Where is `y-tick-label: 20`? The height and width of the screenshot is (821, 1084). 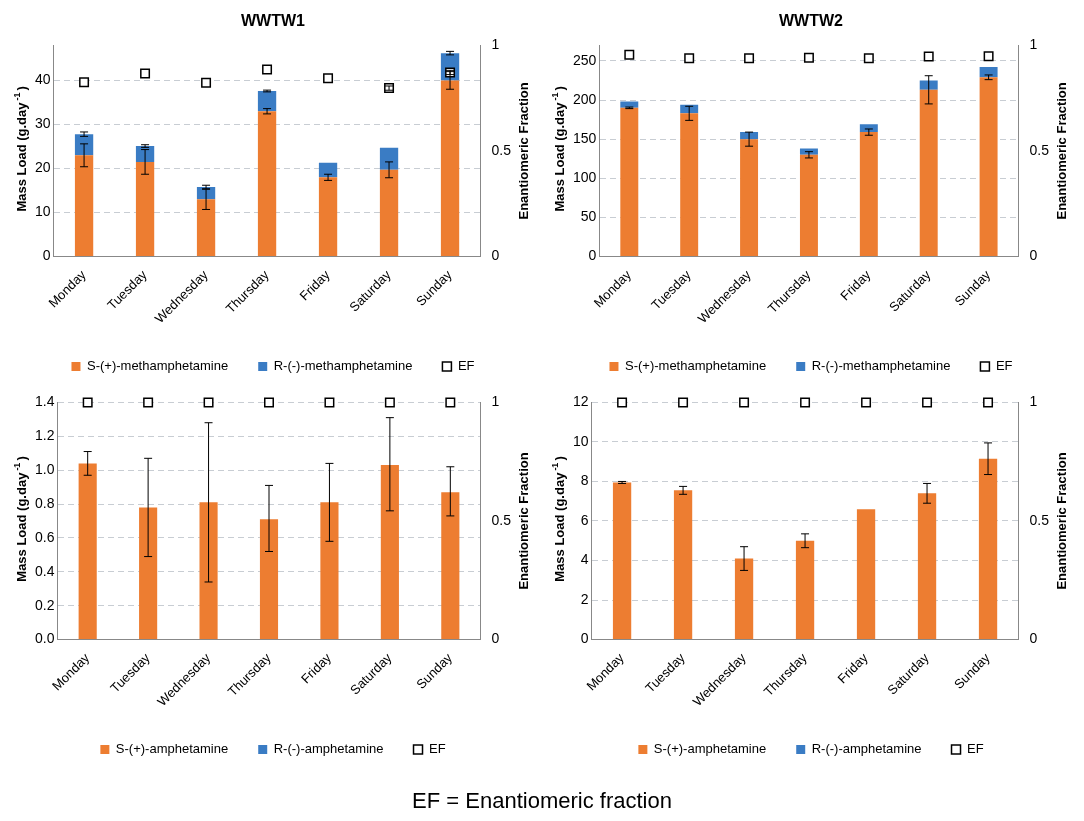
y-tick-label: 20 is located at coordinates (42, 167).